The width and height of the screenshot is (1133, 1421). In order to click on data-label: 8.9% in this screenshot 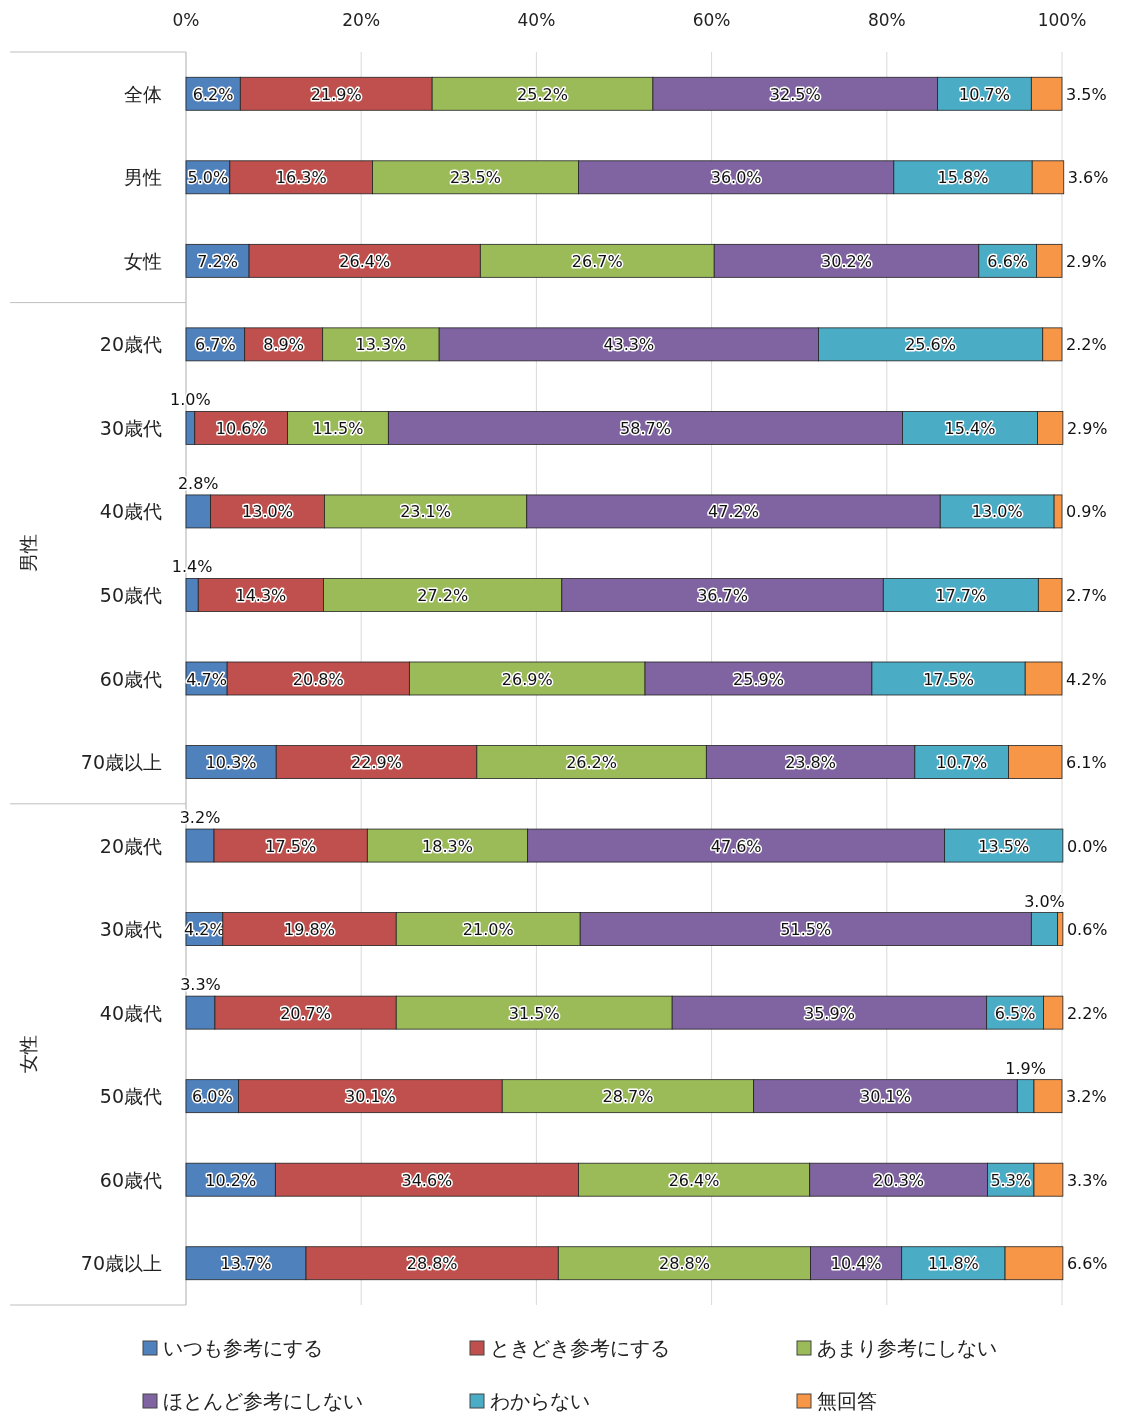, I will do `click(283, 345)`.